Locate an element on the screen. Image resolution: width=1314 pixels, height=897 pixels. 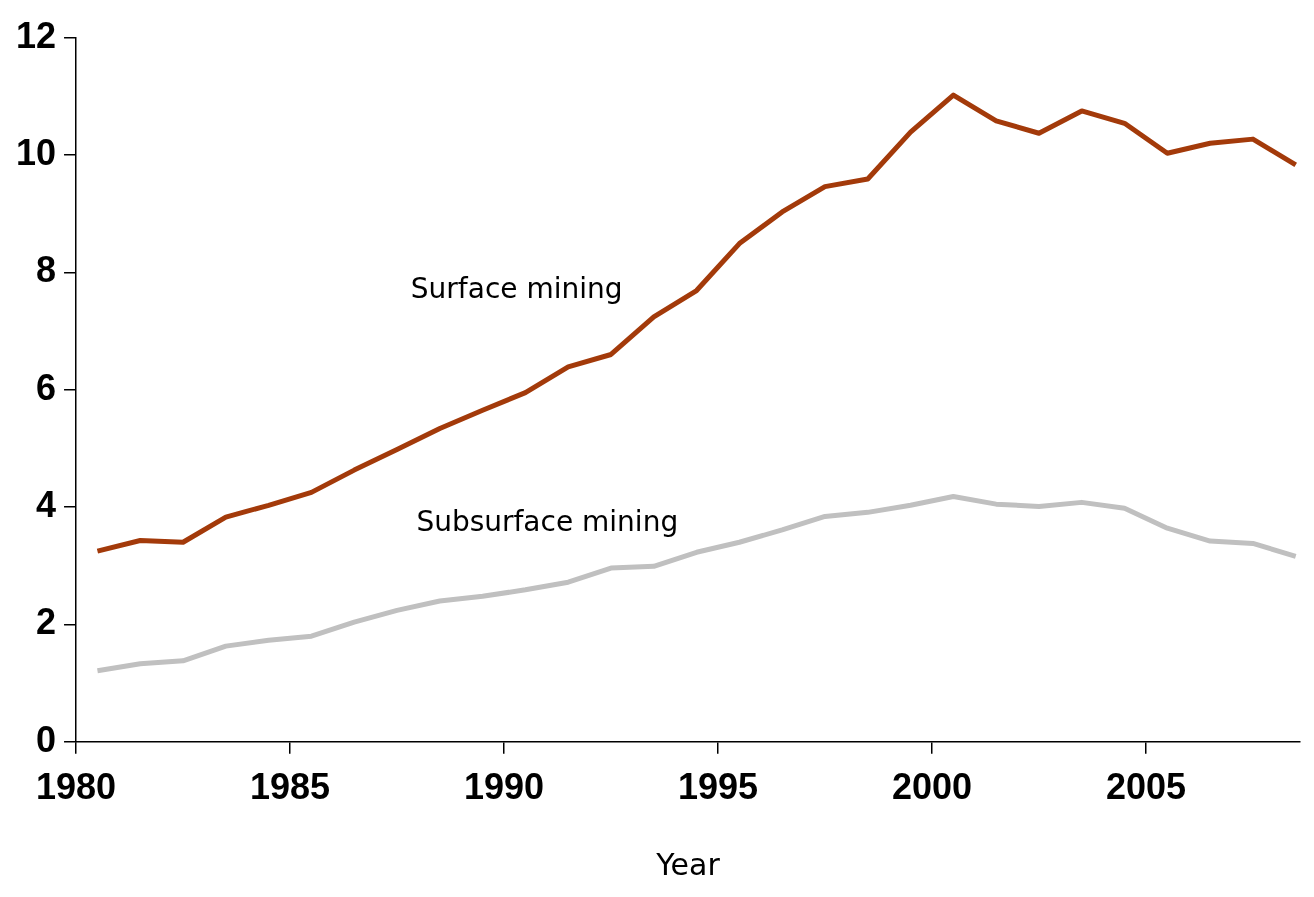
y-tick-label: 0 is located at coordinates (46, 739).